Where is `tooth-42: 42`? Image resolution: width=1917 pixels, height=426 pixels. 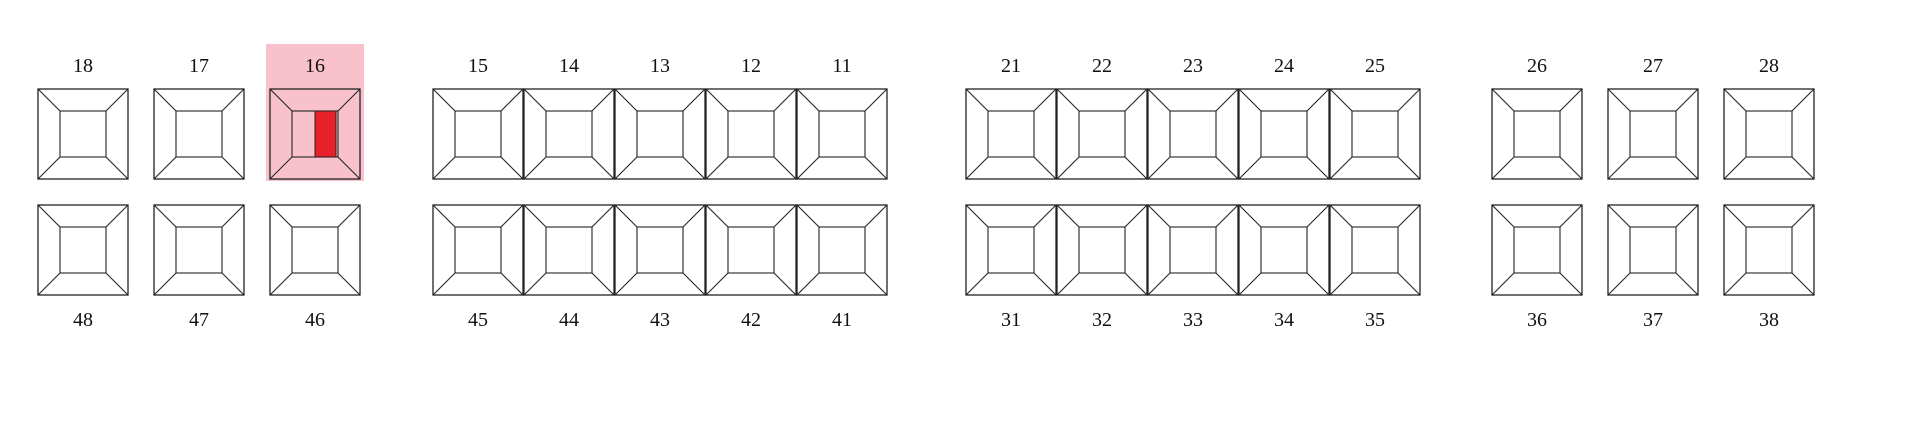
tooth-42: 42 is located at coordinates (751, 267).